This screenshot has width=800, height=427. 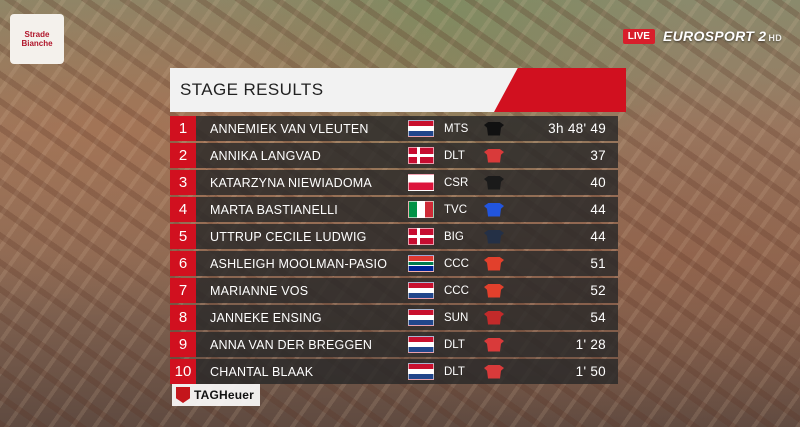 I want to click on rider-name: ANNA VAN DER BREGGEN, so click(x=291, y=344).